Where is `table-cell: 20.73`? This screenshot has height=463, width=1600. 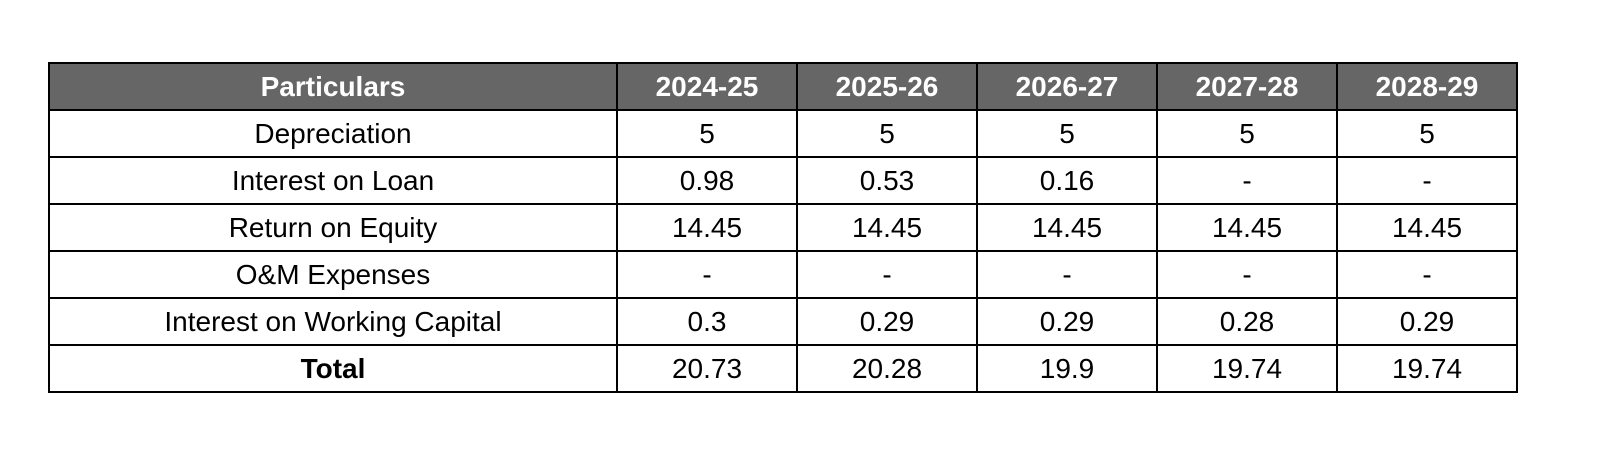
table-cell: 20.73 is located at coordinates (707, 368).